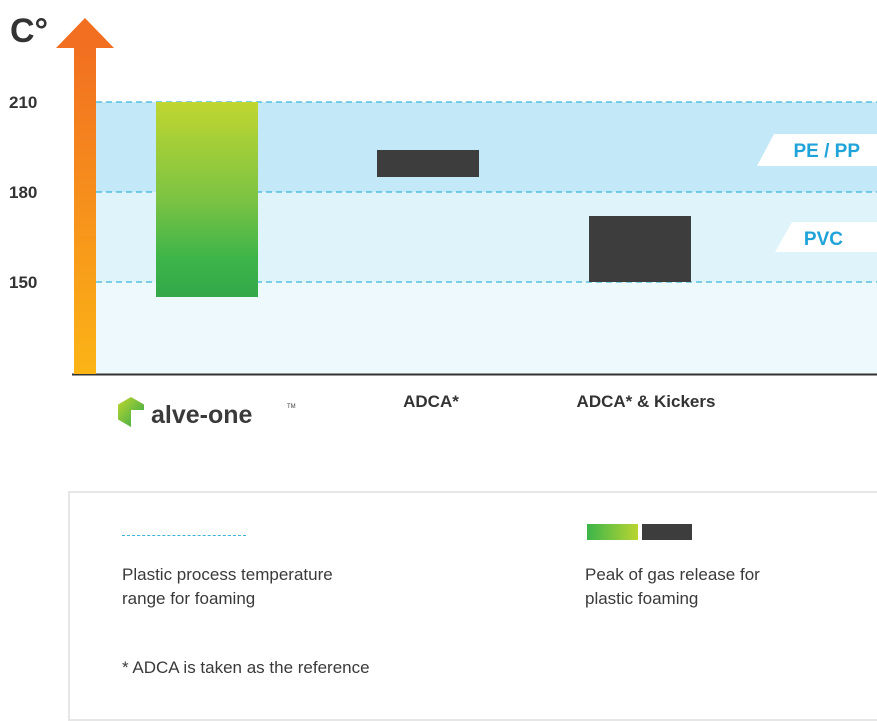  What do you see at coordinates (202, 415) in the screenshot?
I see `logo-text: alve-one` at bounding box center [202, 415].